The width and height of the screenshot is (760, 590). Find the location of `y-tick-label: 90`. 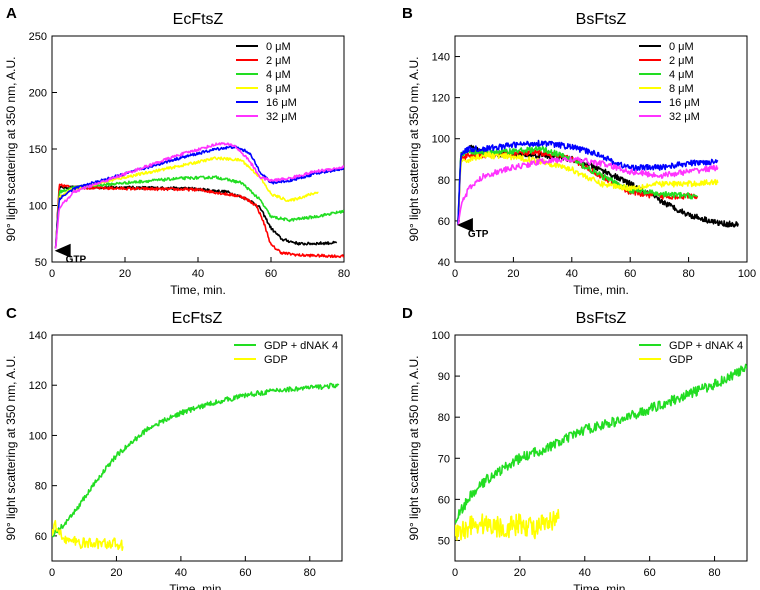

y-tick-label: 90 is located at coordinates (444, 377).